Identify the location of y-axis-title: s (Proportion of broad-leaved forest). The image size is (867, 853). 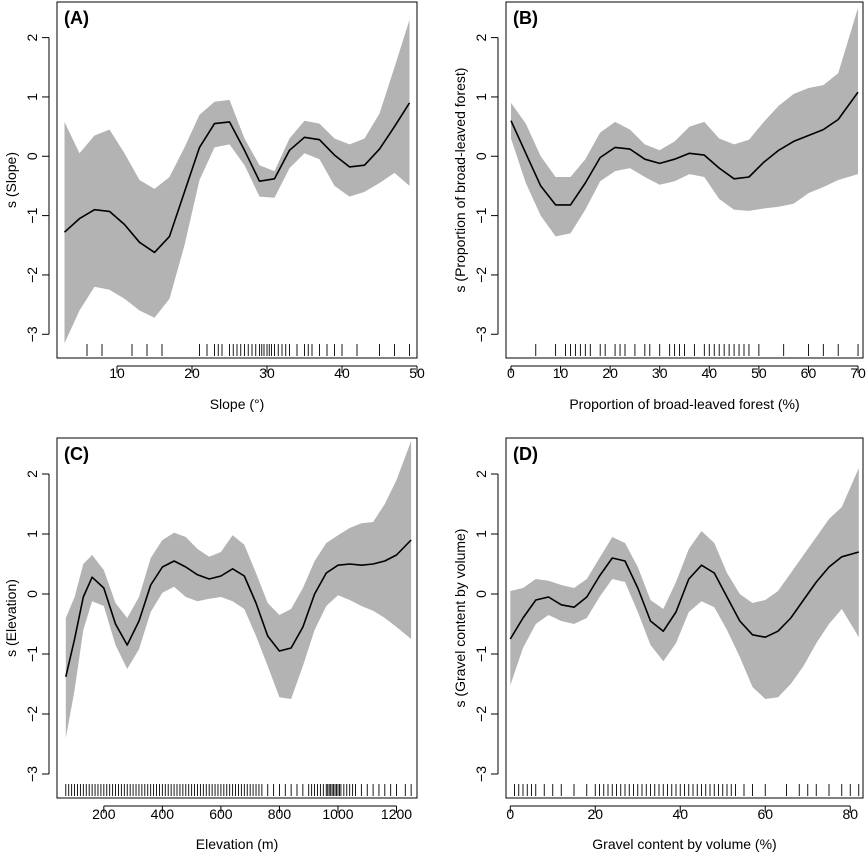
(460, 180).